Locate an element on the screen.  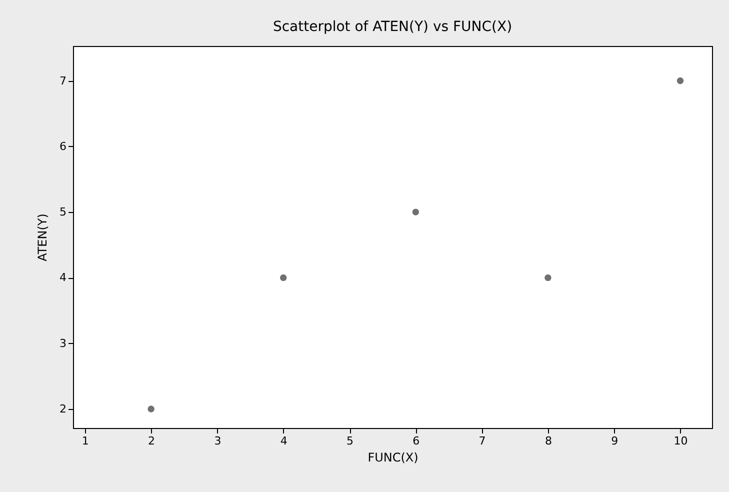
y-tick-label: 3 is located at coordinates (63, 343).